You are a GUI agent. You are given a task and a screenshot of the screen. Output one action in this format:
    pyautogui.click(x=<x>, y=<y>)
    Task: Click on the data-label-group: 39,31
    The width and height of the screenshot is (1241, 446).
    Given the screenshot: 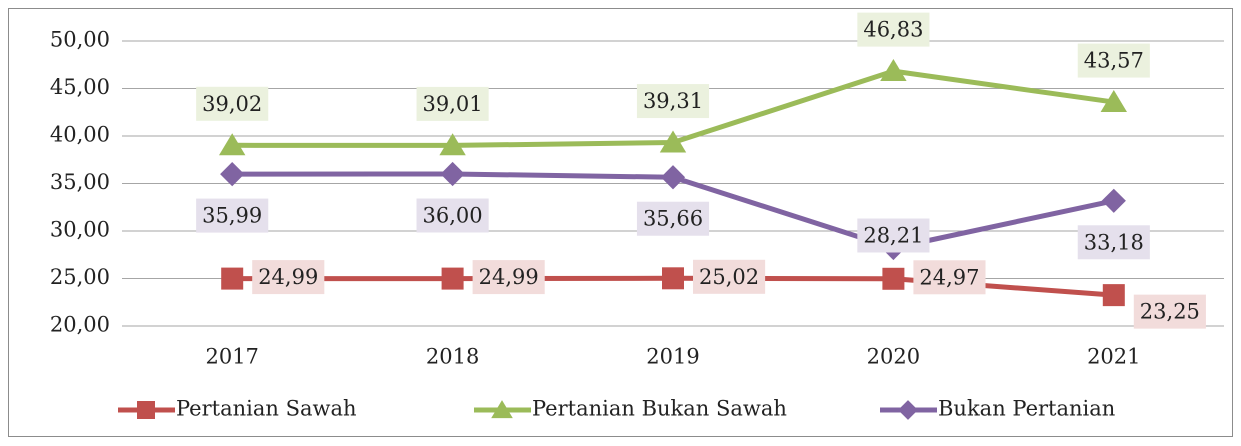 What is the action you would take?
    pyautogui.click(x=673, y=101)
    